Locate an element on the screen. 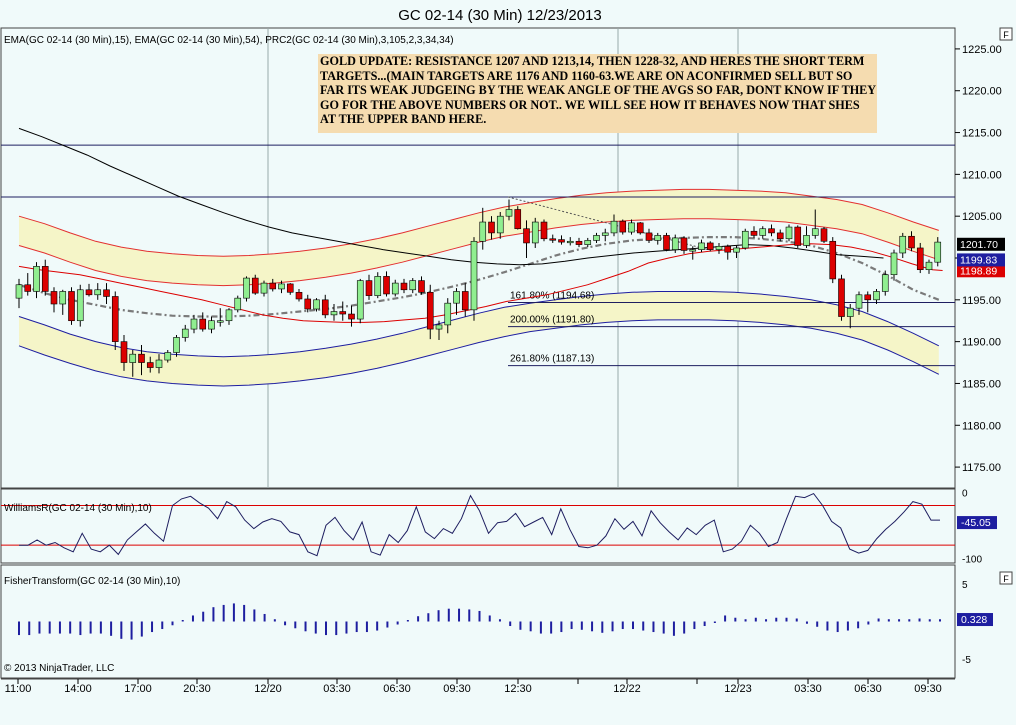 The image size is (1016, 725). time-tick-label: 03:30 is located at coordinates (337, 689).